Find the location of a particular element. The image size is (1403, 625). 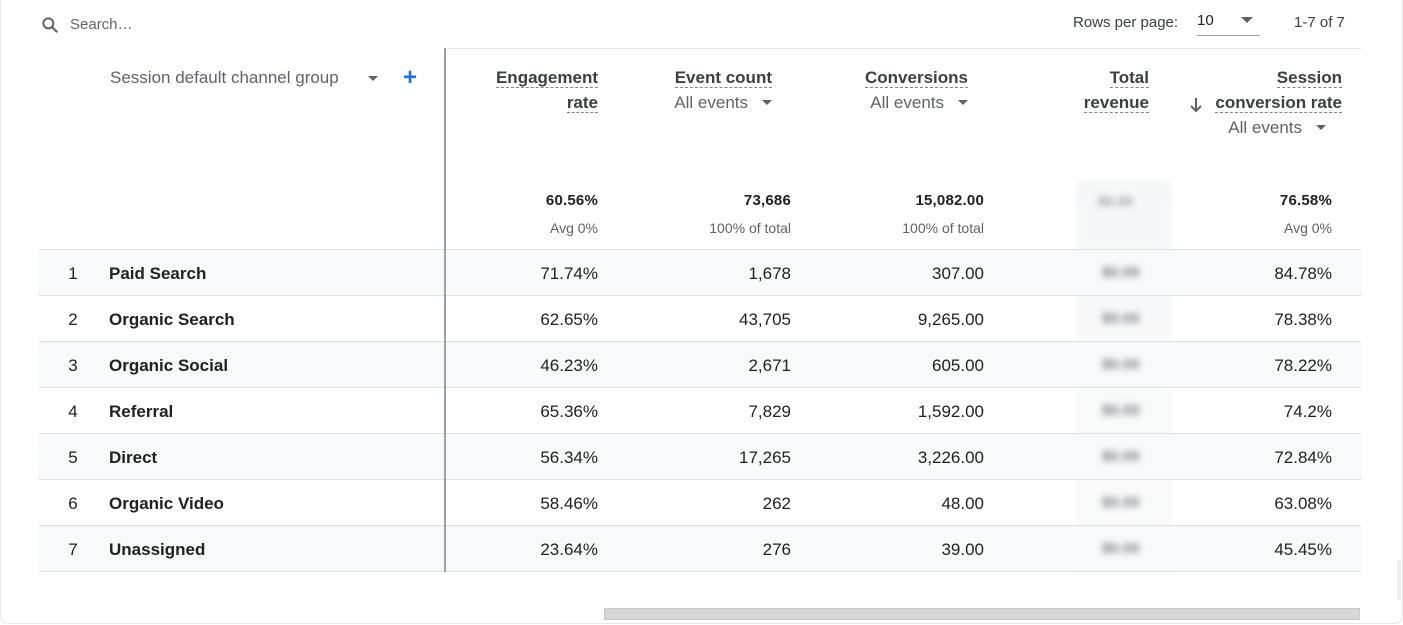

cell-event-count: 276 is located at coordinates (776, 549).